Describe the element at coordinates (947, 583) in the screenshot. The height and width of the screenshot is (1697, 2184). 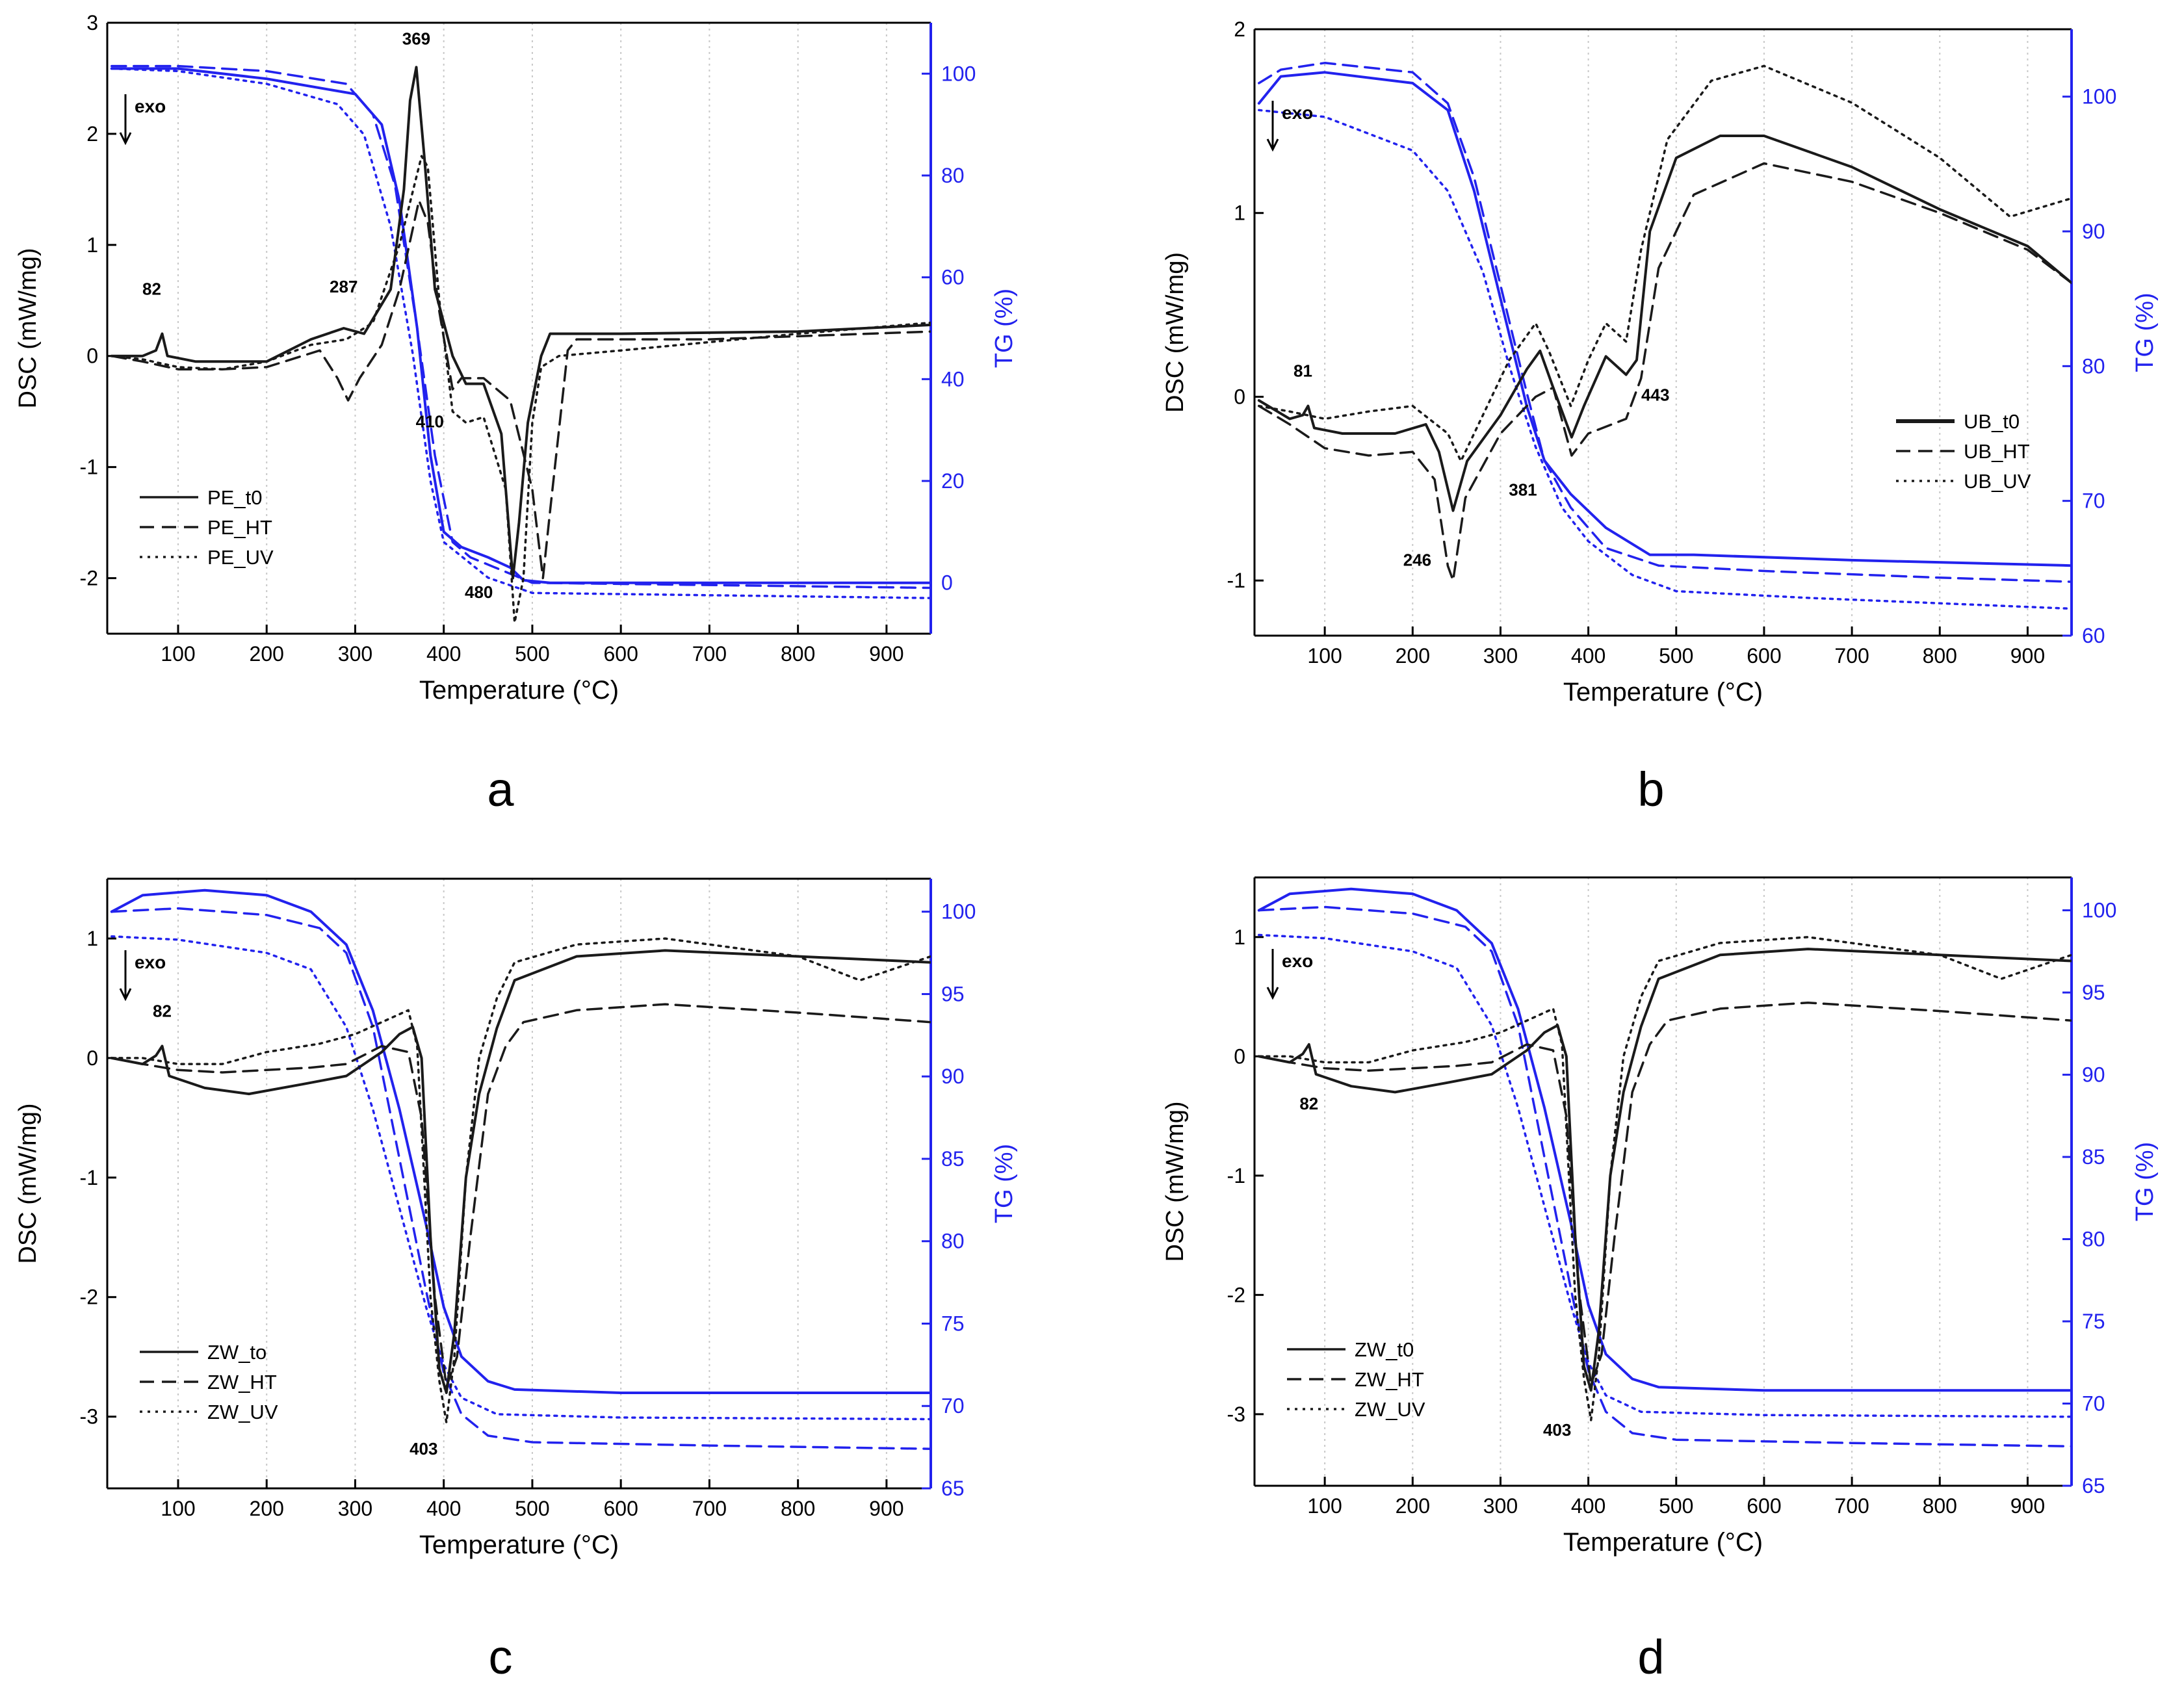
I see `y-right-tick-label: 0` at that location.